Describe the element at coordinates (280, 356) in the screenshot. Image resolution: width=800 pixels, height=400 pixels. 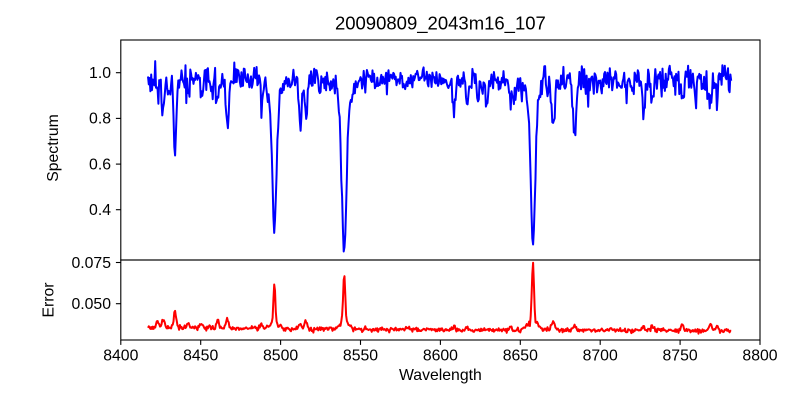
I see `svg-text: 8500` at that location.